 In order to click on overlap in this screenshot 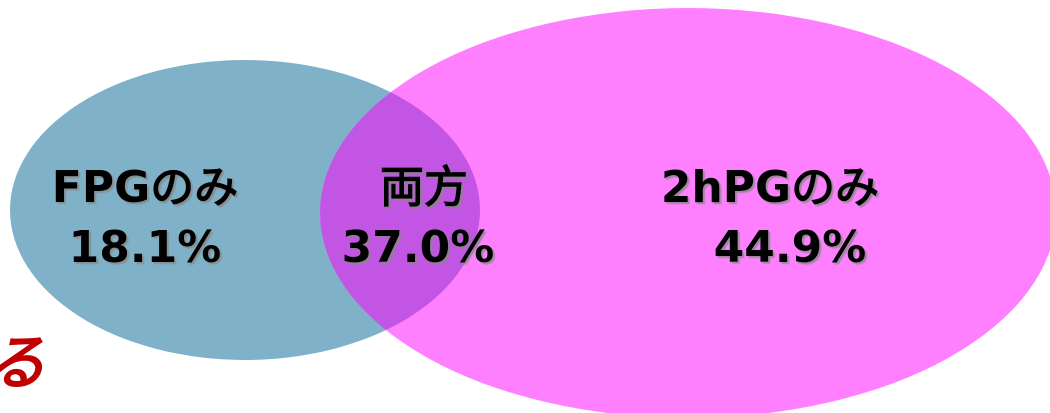, I will do `click(400, 210)`.